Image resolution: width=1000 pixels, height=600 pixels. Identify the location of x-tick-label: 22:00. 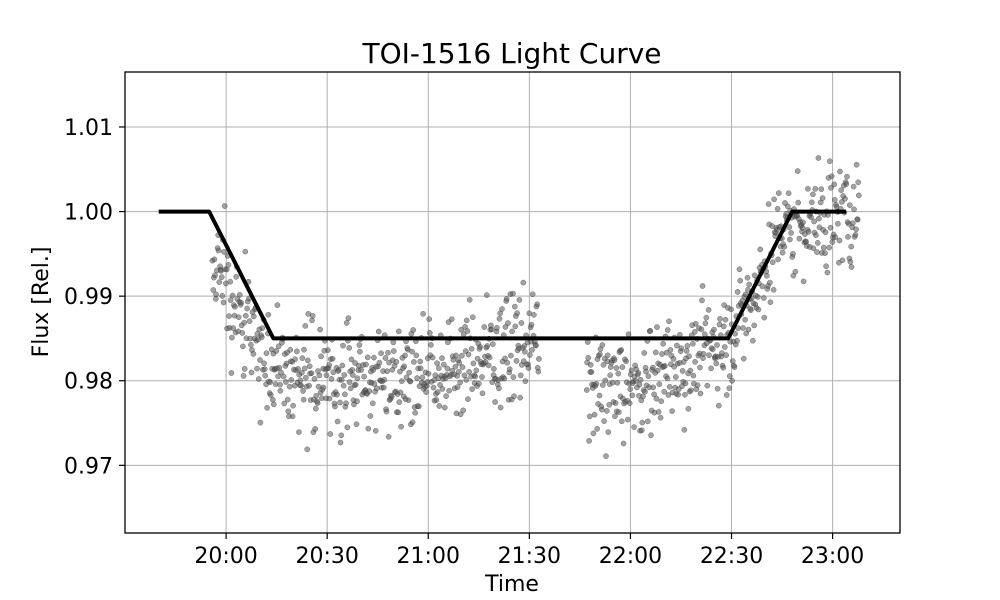
(630, 556).